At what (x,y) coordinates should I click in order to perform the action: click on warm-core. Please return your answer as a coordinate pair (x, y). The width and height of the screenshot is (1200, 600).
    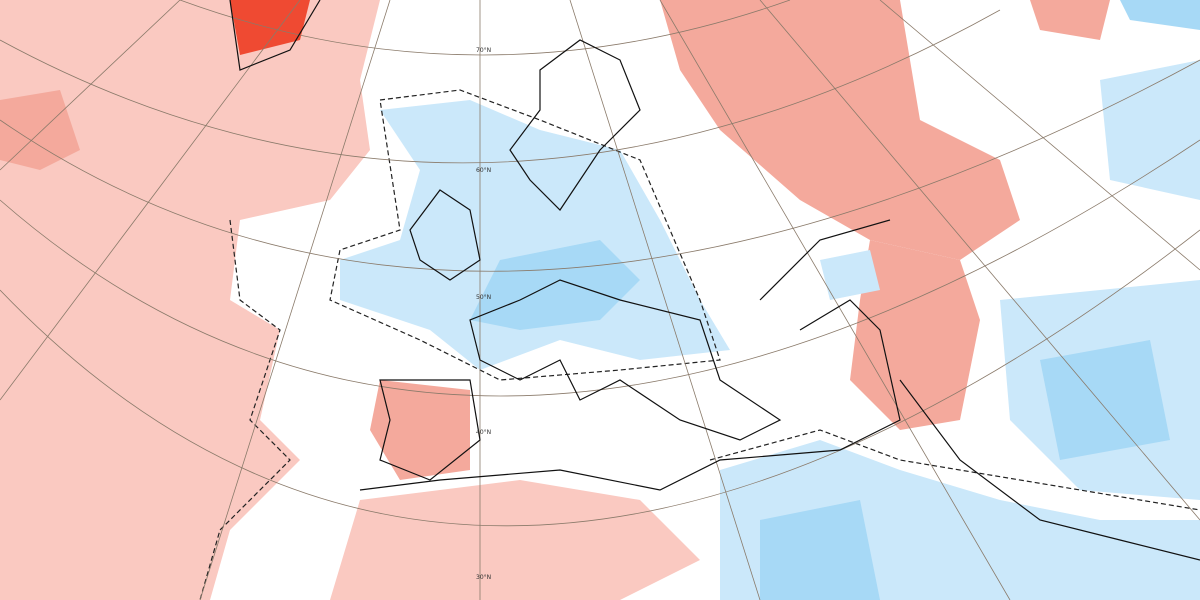
    Looking at the image, I should click on (40, 130).